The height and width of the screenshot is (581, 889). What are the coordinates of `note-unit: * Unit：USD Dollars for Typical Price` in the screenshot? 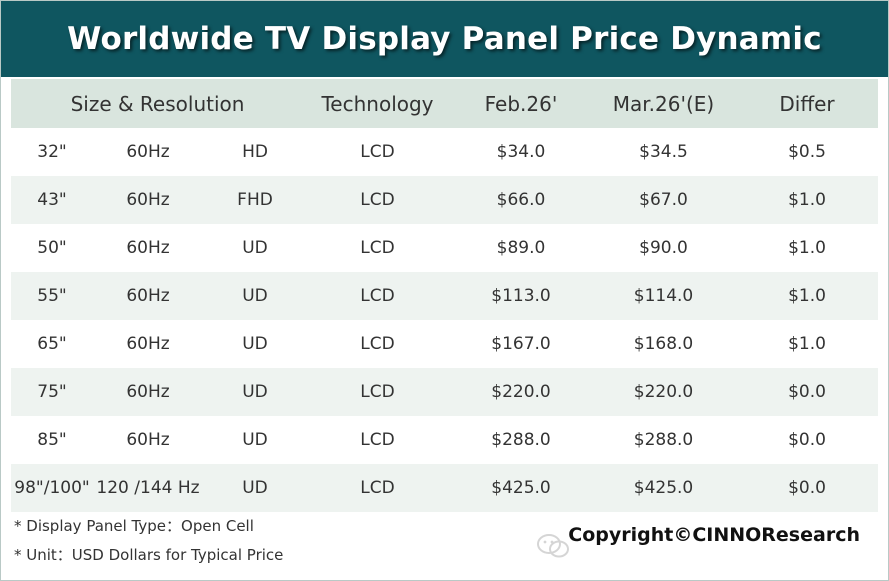 It's located at (149, 555).